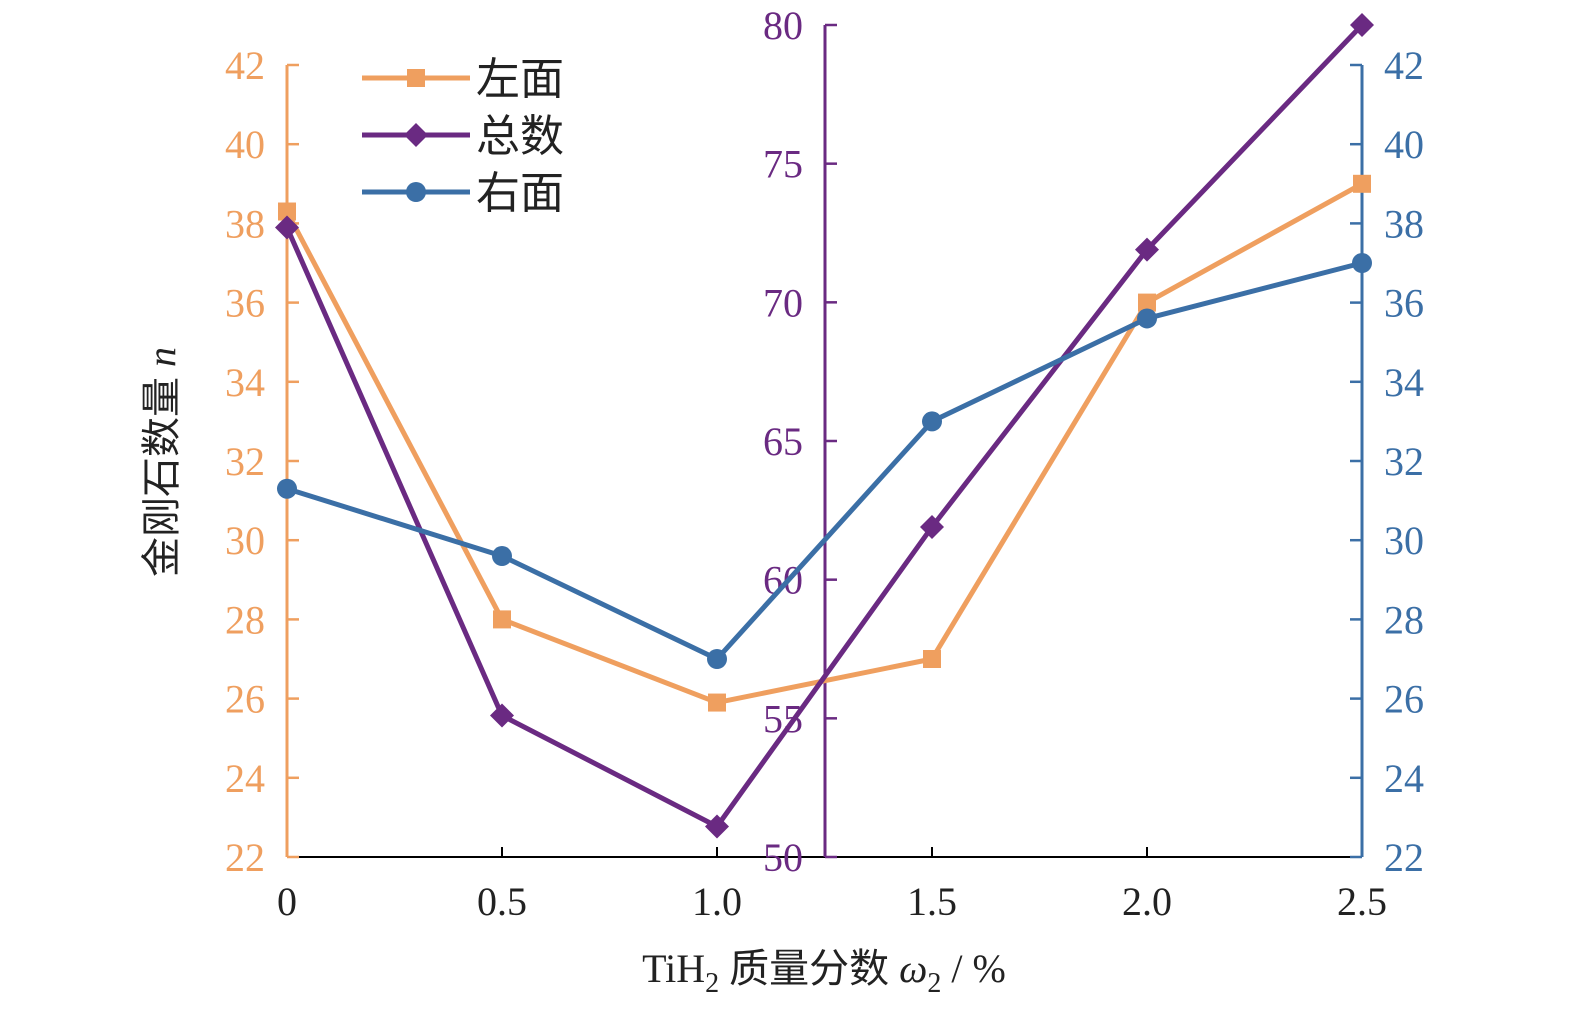 The image size is (1575, 1009). I want to click on x-tick-label: 0.5, so click(502, 901).